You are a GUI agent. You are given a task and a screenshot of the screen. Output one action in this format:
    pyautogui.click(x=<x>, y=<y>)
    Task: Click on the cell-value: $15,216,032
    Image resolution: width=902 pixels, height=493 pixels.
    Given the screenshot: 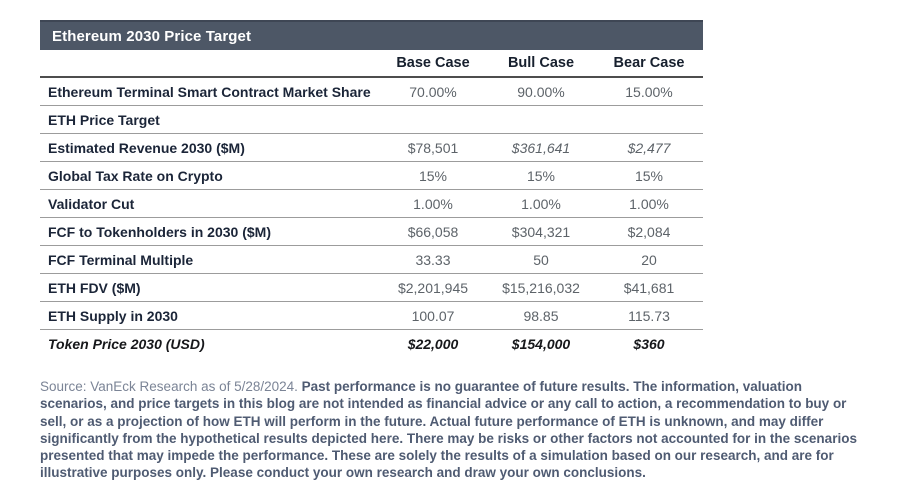 What is the action you would take?
    pyautogui.click(x=541, y=287)
    